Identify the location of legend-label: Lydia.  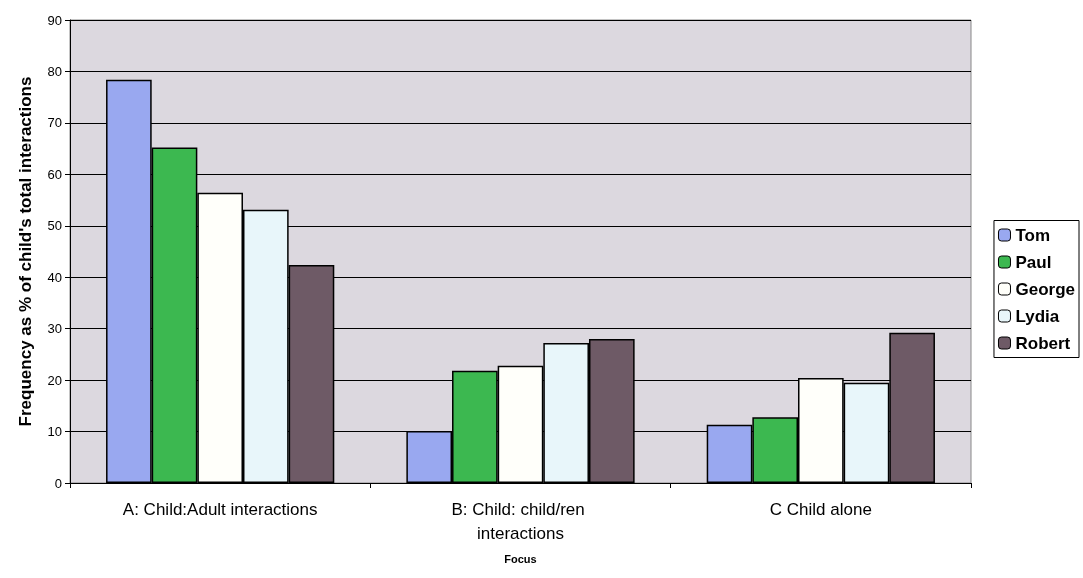
(1037, 316).